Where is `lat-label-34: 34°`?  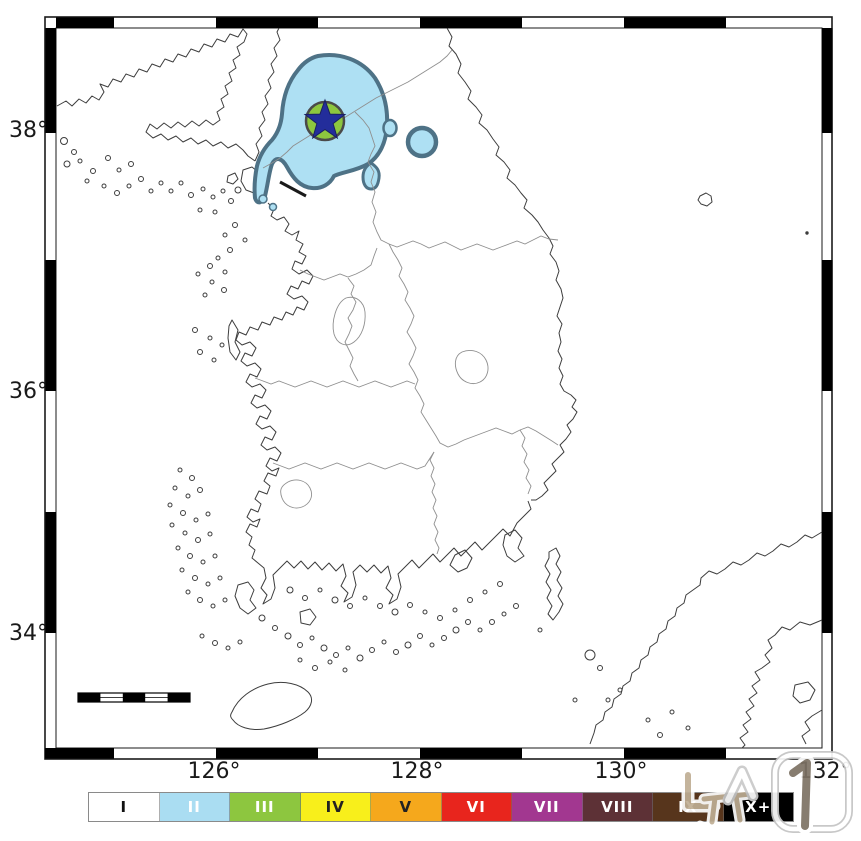 lat-label-34: 34° is located at coordinates (28, 633).